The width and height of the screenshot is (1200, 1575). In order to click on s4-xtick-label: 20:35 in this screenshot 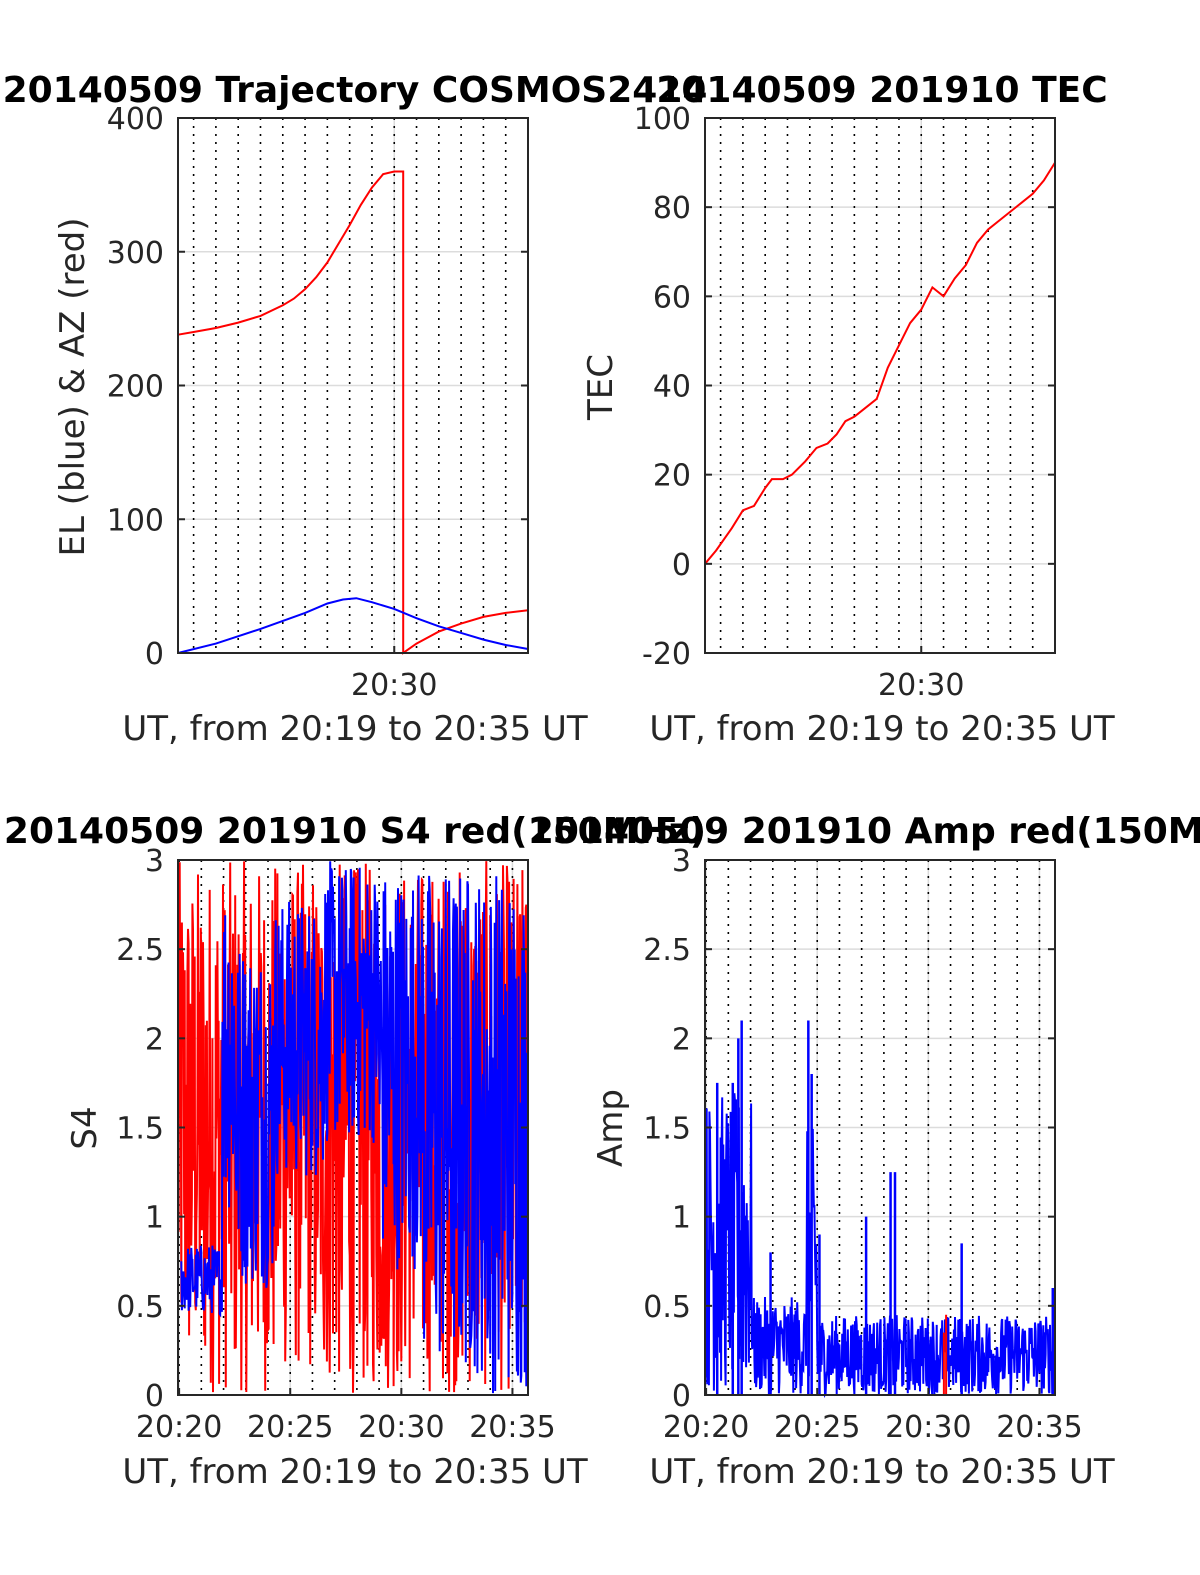, I will do `click(512, 1427)`.